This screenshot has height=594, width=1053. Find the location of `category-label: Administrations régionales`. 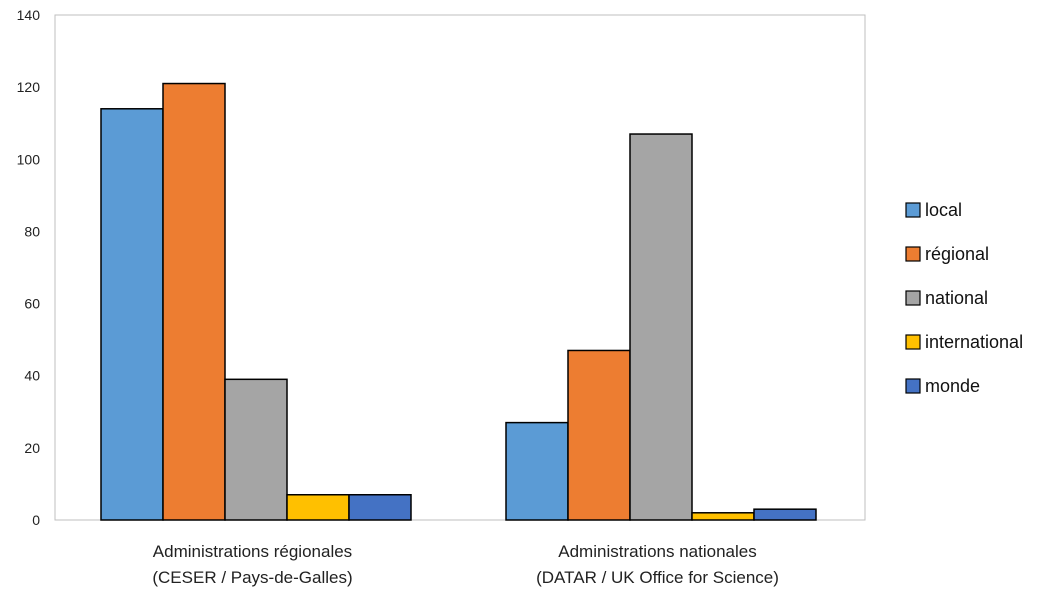

category-label: Administrations régionales is located at coordinates (252, 551).